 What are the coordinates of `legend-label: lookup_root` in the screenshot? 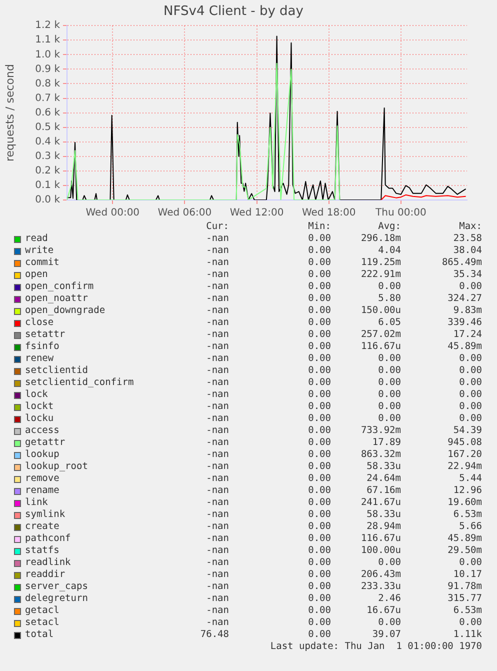 It's located at (56, 467).